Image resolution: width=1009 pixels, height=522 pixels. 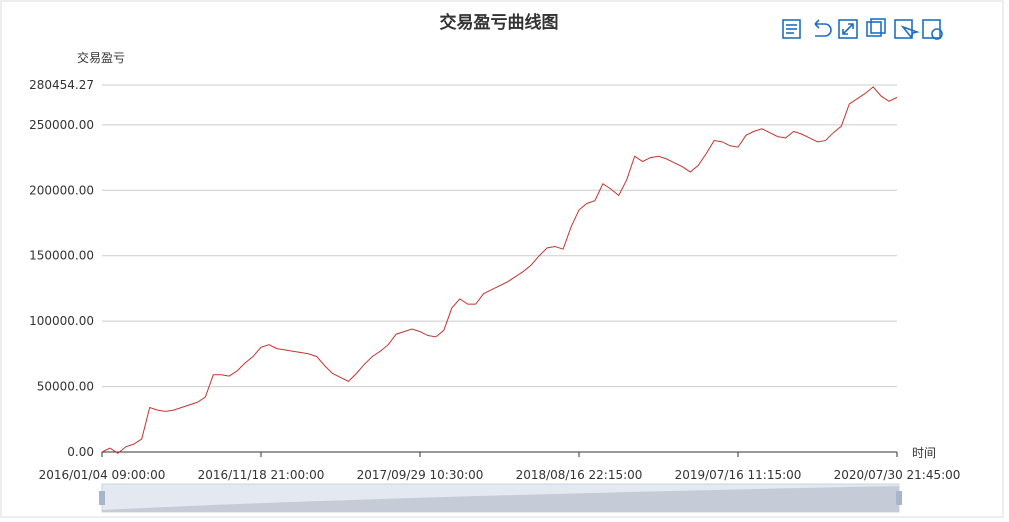 I want to click on magic-button, so click(x=876, y=27).